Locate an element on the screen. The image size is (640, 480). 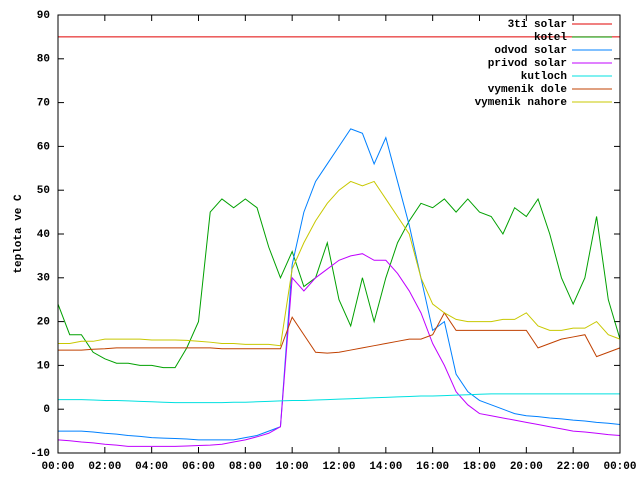
y-tick-label: 10 is located at coordinates (43, 366).